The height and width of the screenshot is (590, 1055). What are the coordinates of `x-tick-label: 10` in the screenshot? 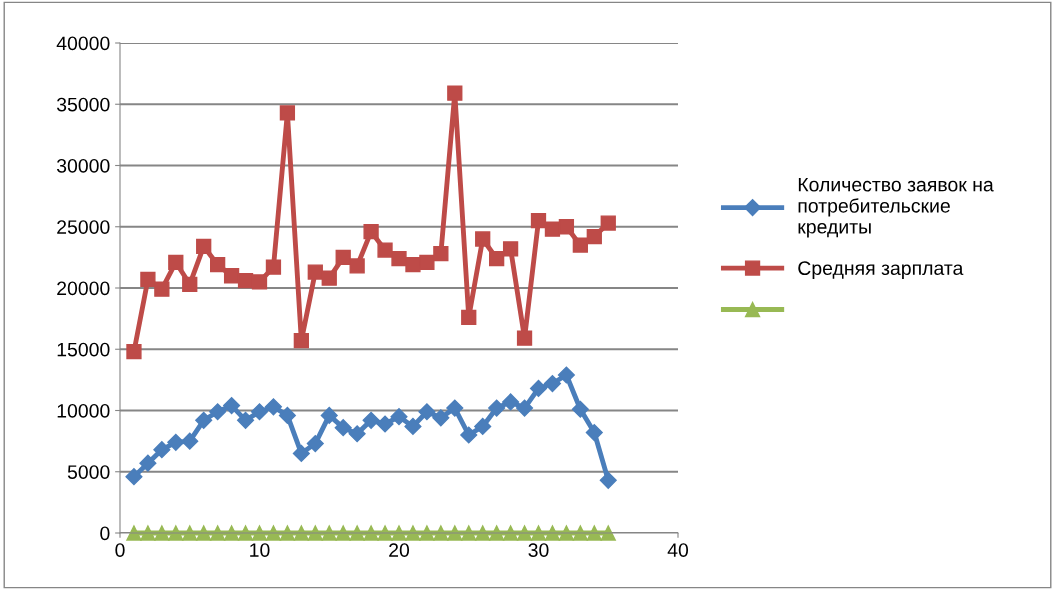 It's located at (260, 550).